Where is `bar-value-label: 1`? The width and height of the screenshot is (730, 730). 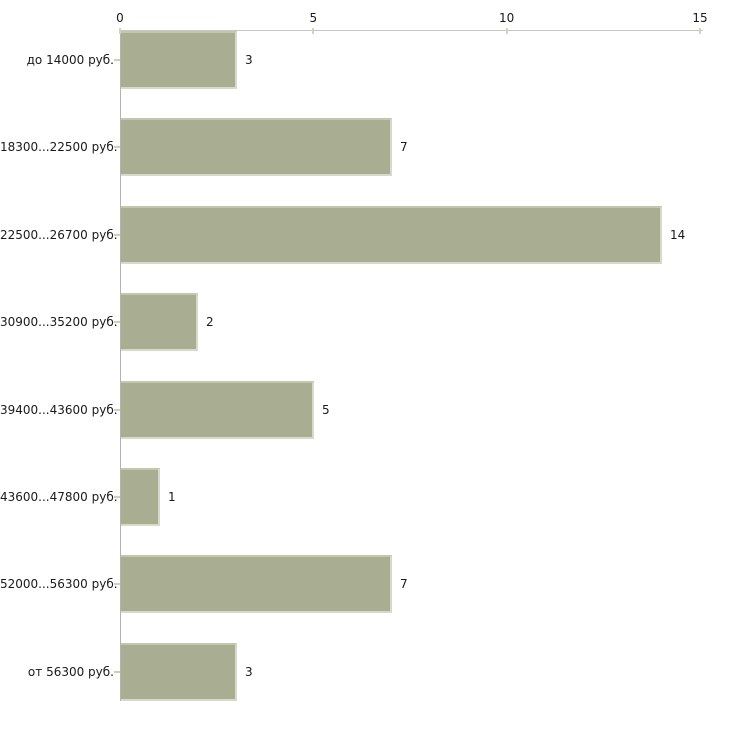
bar-value-label: 1 is located at coordinates (172, 497).